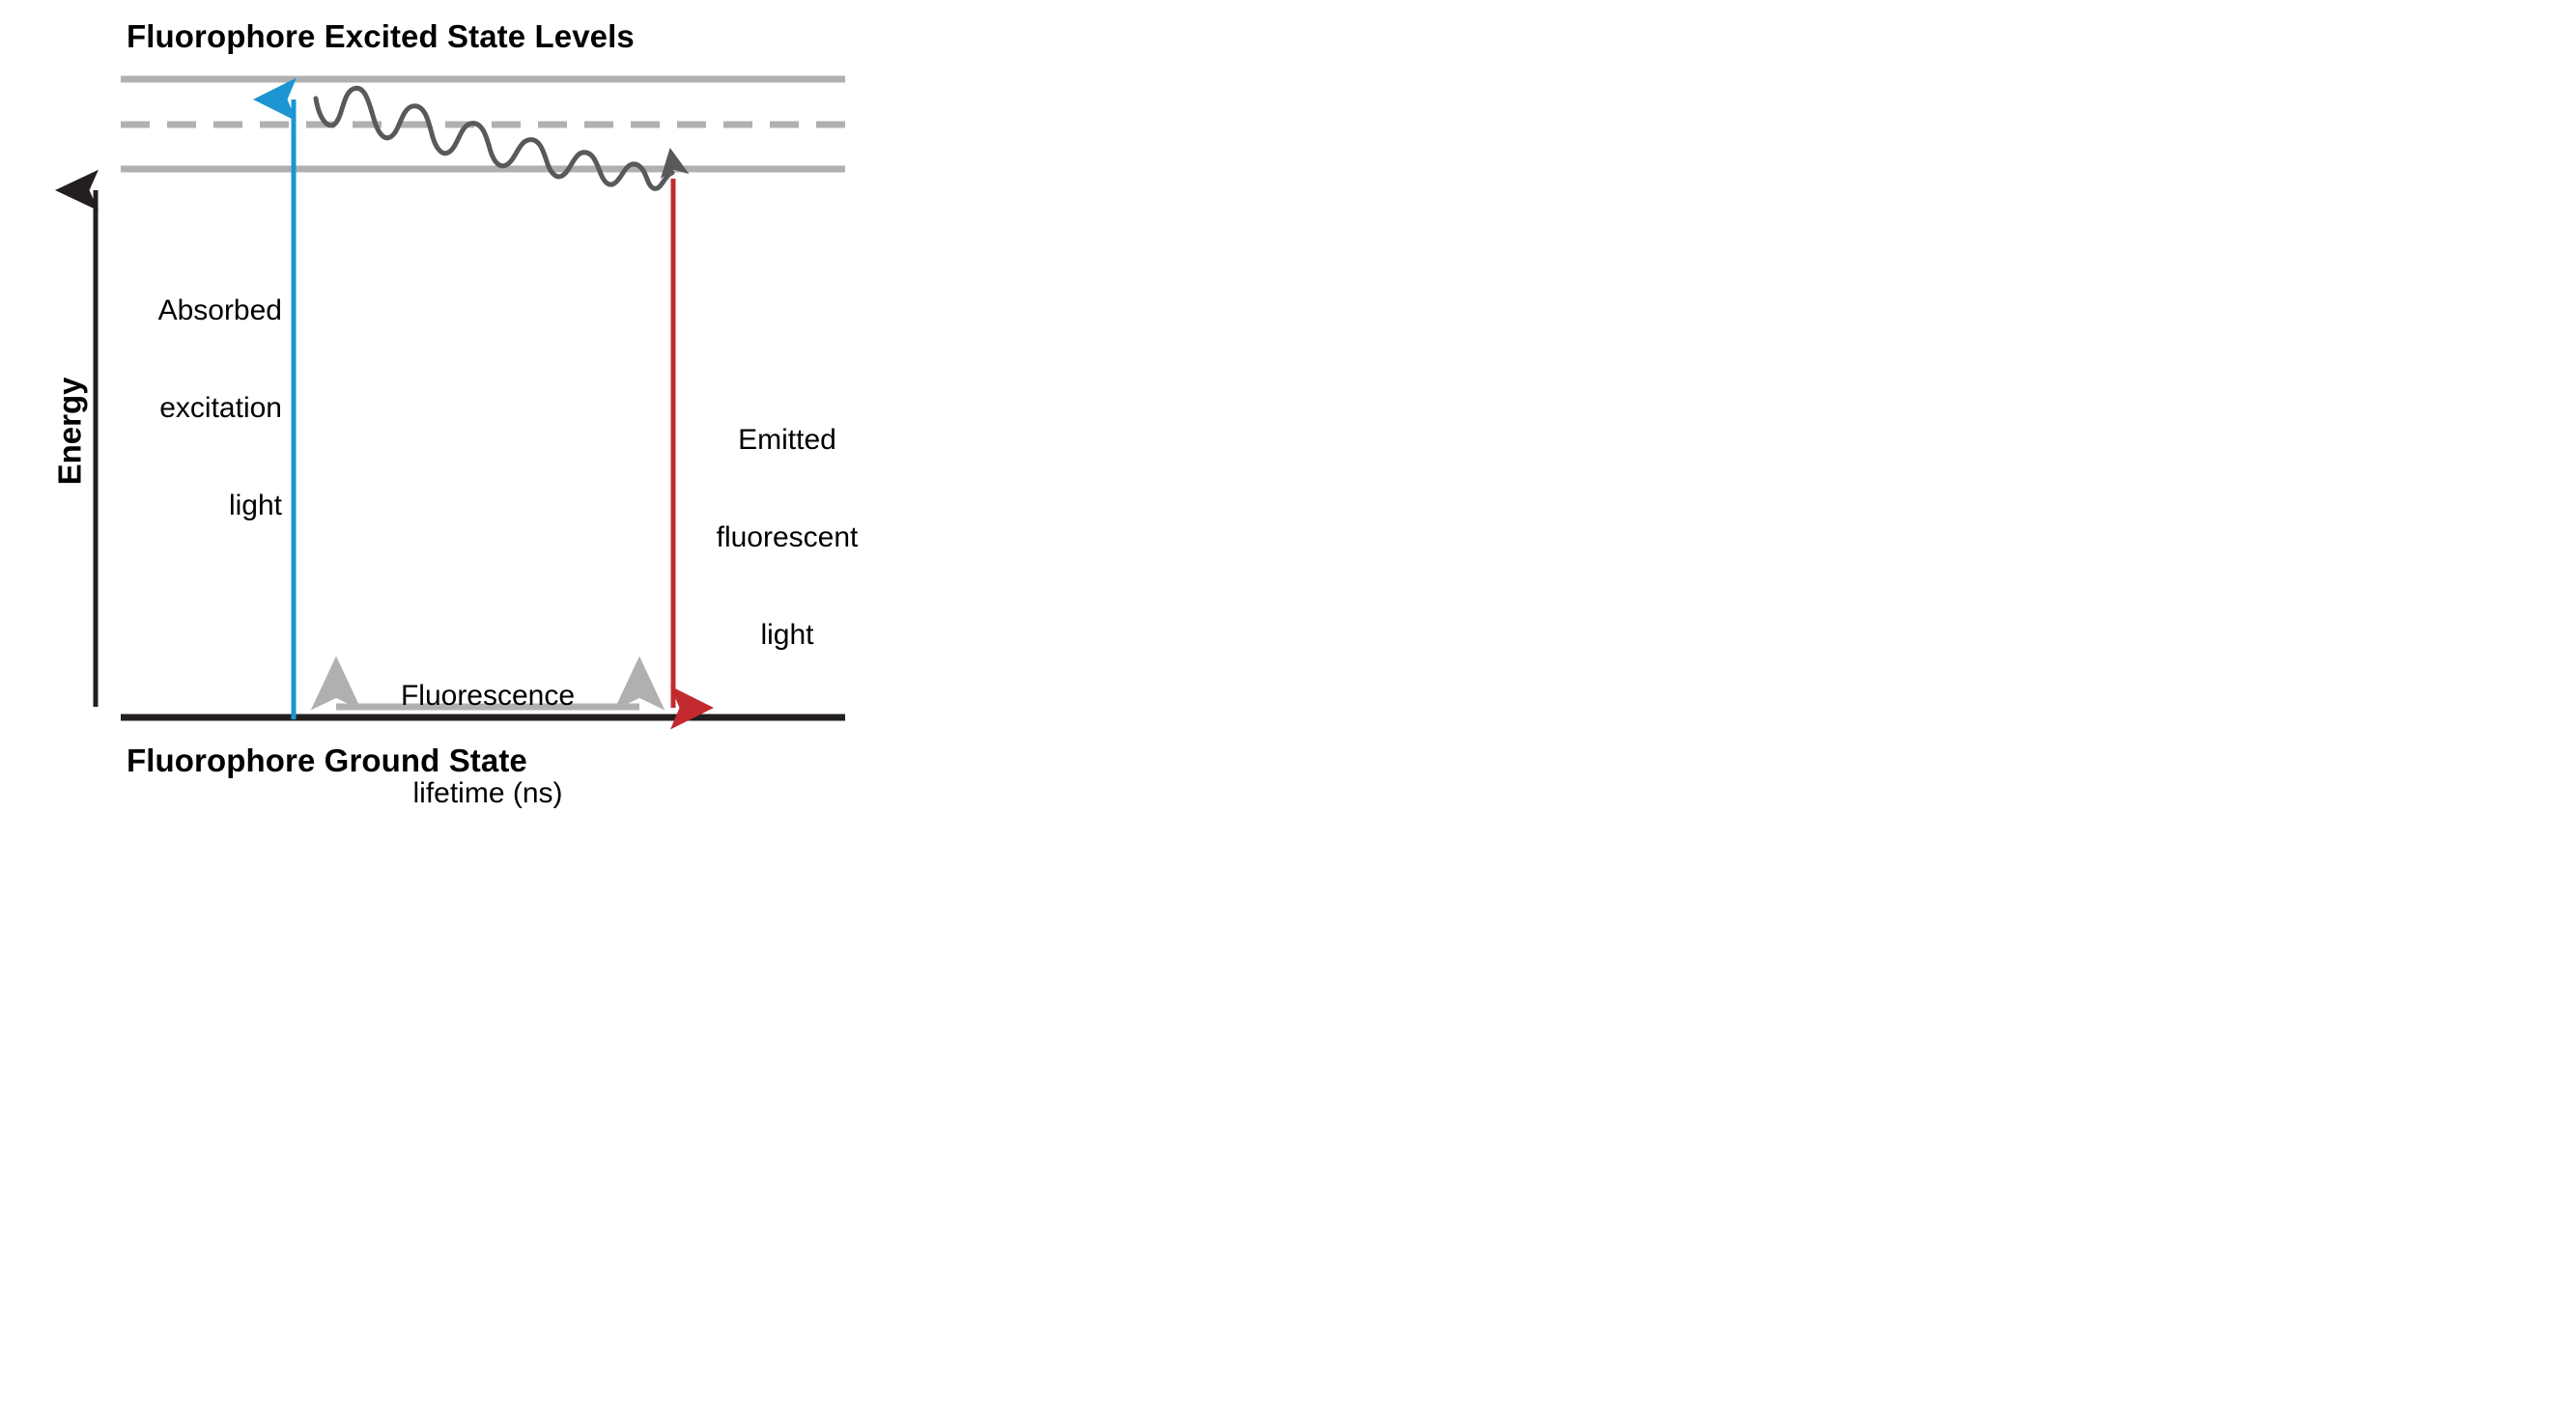 This screenshot has width=2576, height=1402. I want to click on absorbed-excitation-light-label: Absorbed excitation light, so click(172, 408).